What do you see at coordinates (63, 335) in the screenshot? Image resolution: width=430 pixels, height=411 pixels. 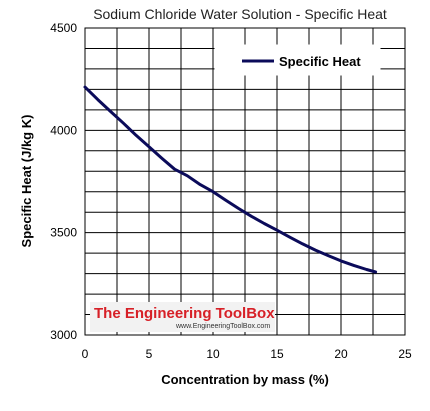 I see `y-tick-label: 3000` at bounding box center [63, 335].